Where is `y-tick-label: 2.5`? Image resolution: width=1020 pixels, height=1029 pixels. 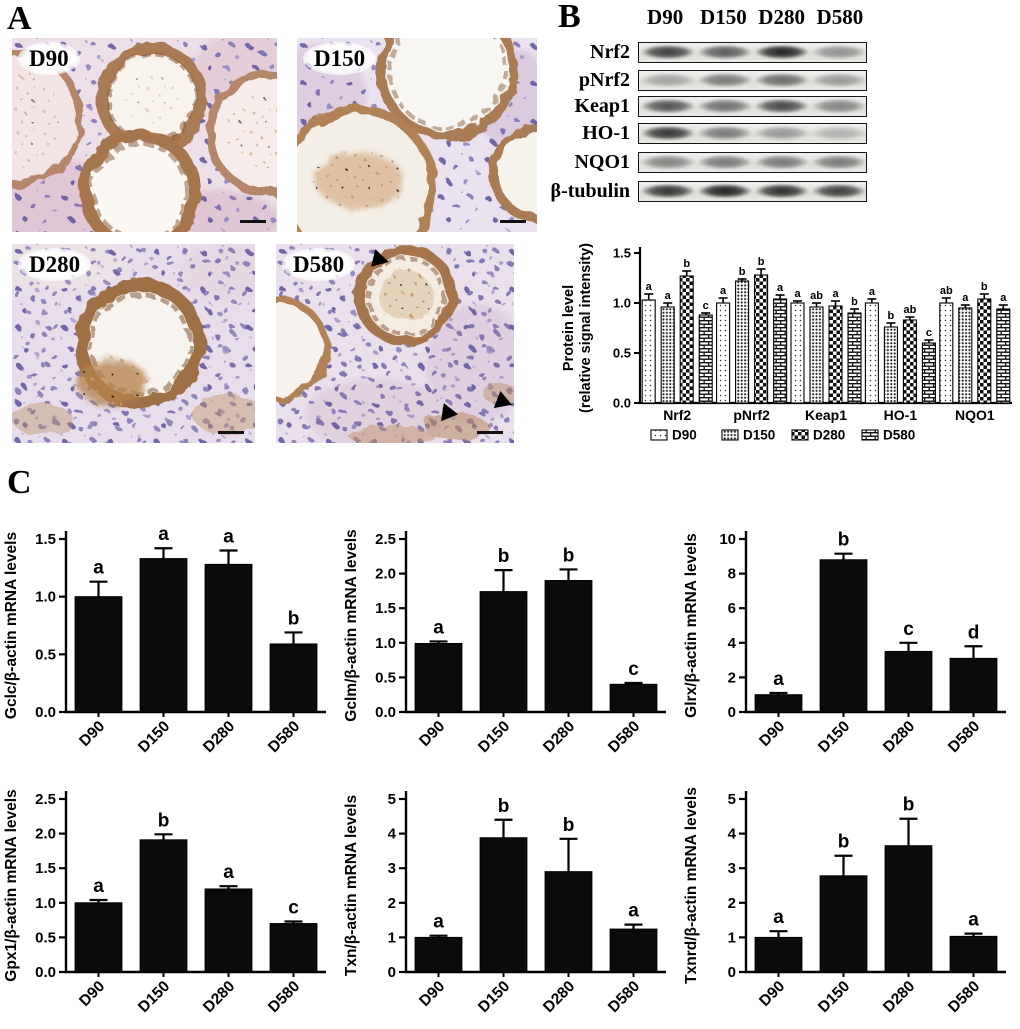 y-tick-label: 2.5 is located at coordinates (385, 539).